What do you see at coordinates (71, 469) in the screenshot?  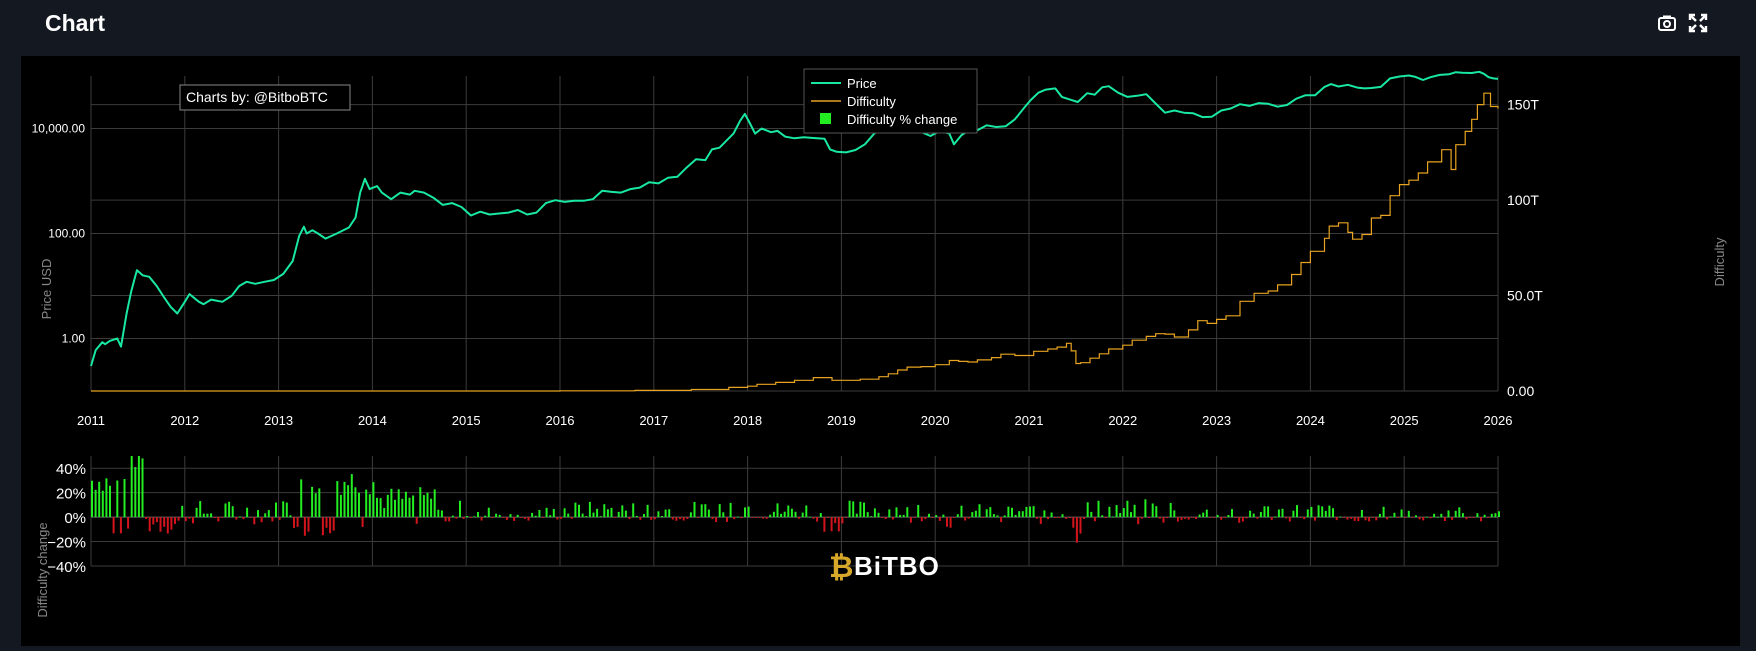 I see `sub-y-tick-label: 40%` at bounding box center [71, 469].